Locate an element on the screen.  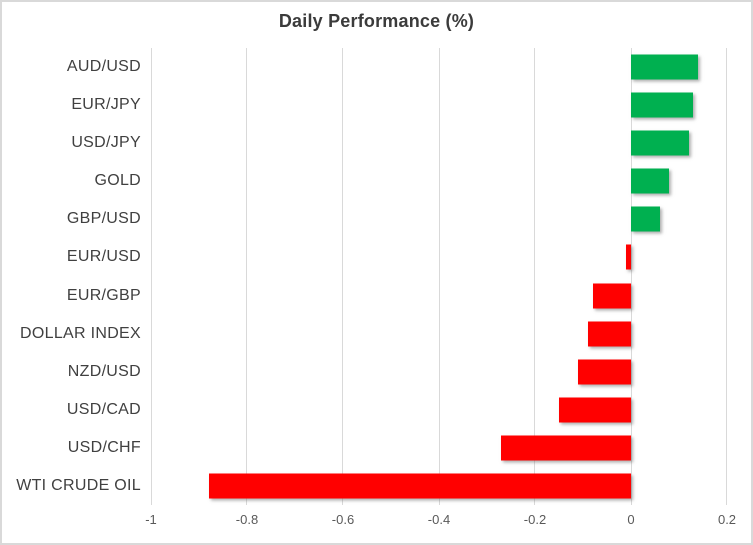
bar-gbp-usd is located at coordinates (645, 219).